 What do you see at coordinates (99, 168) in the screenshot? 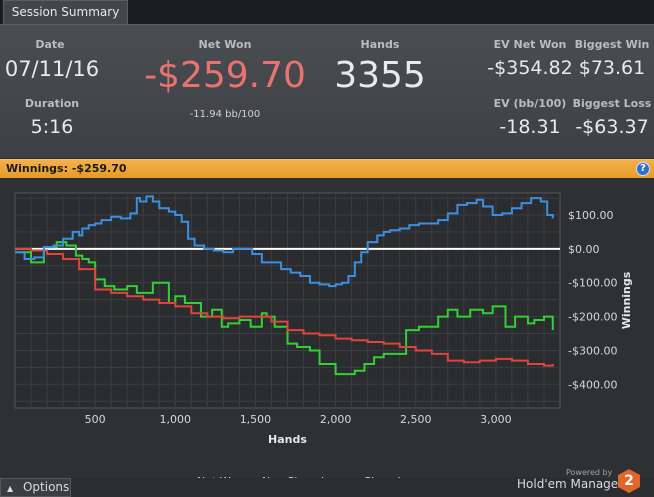
I see `winnings-bar-value: -$259.70` at bounding box center [99, 168].